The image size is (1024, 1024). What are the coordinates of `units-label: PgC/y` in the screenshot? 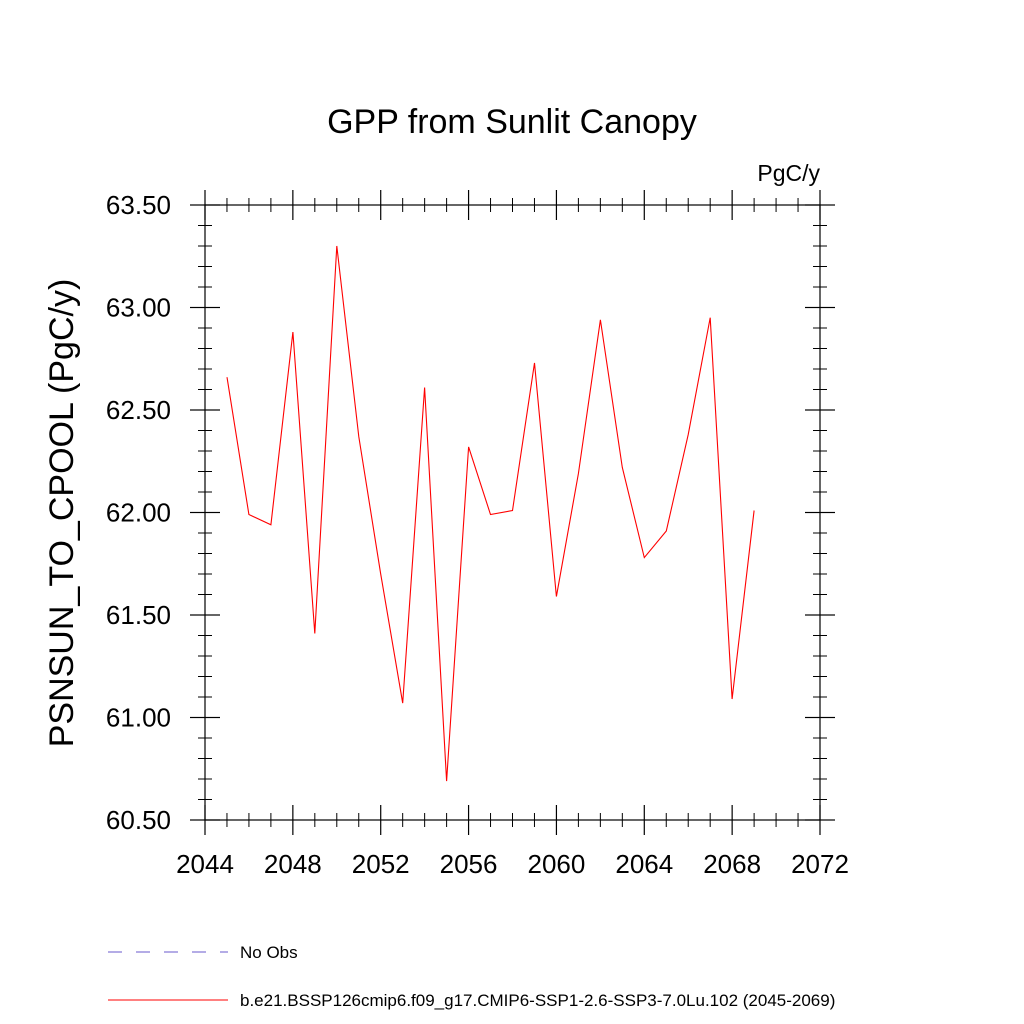 It's located at (788, 173).